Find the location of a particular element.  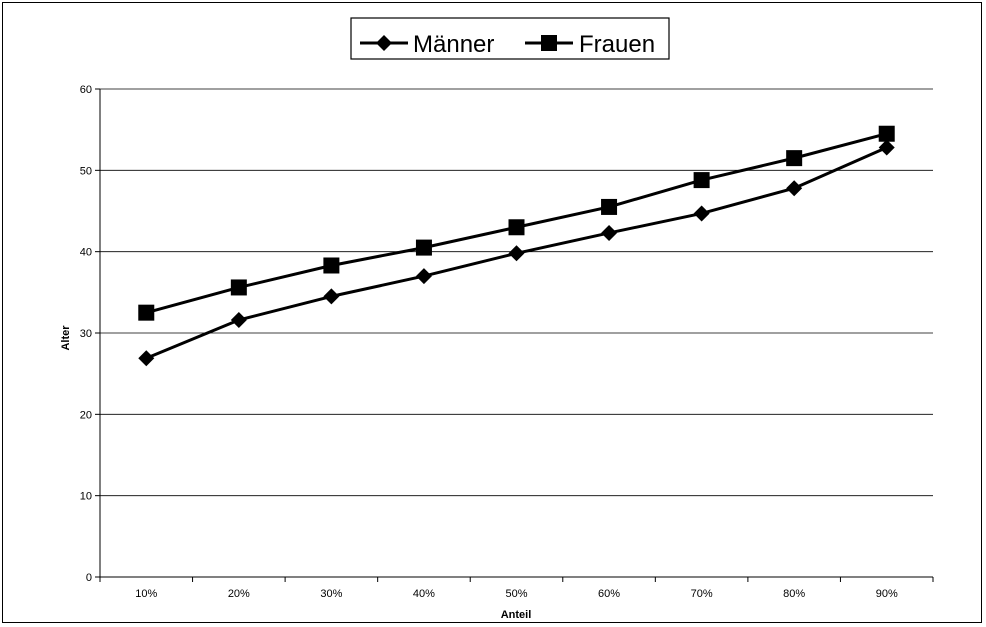

x-tick-label: 80% is located at coordinates (794, 594).